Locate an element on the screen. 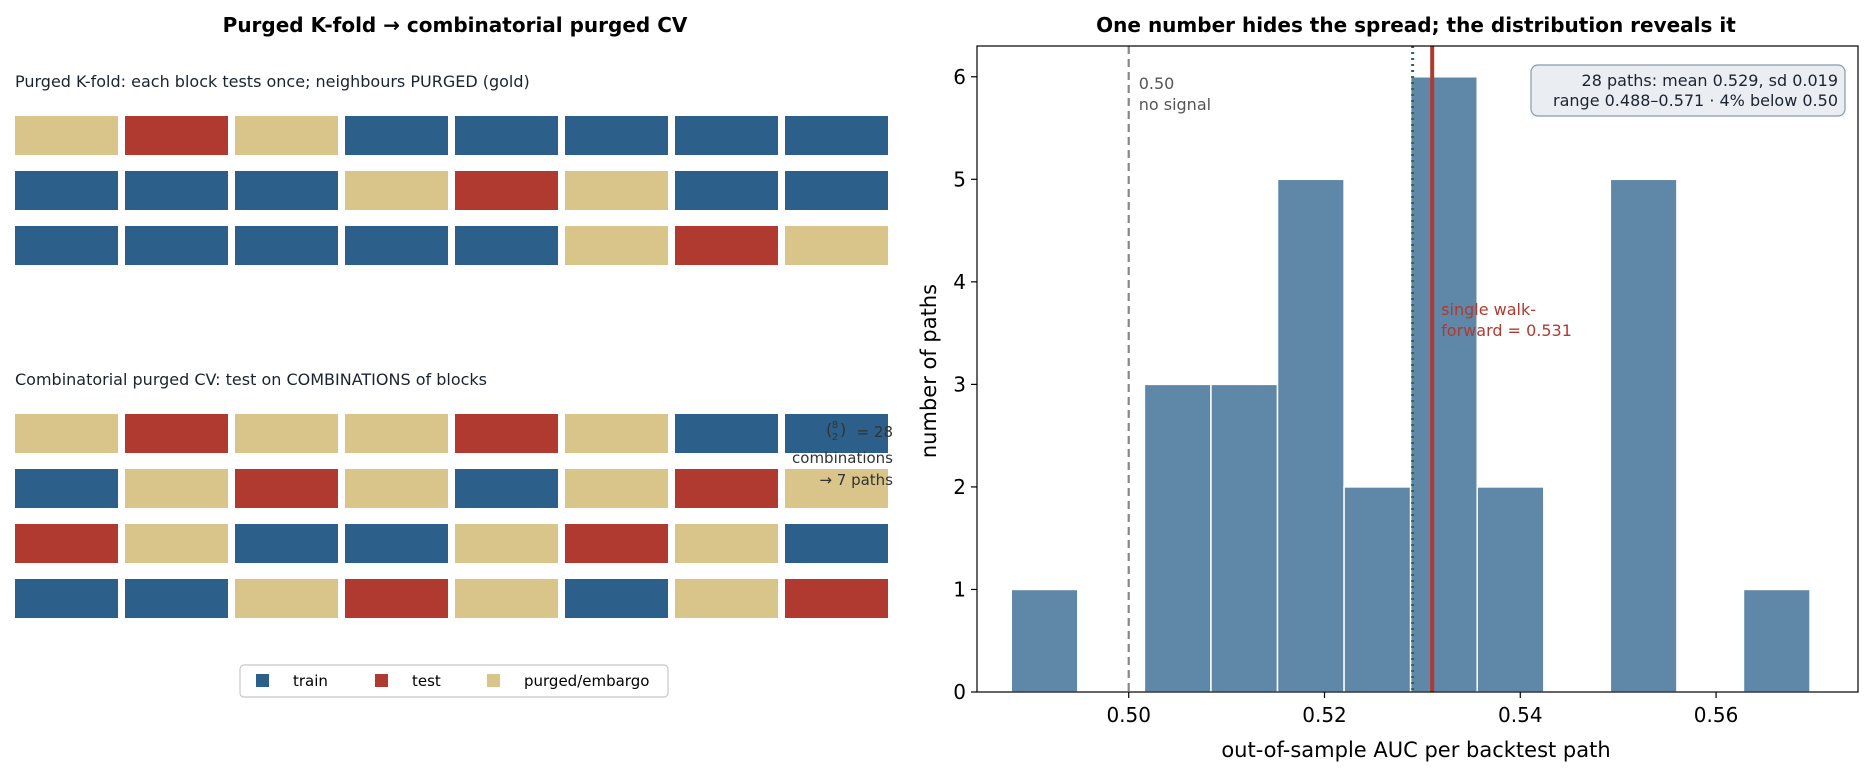 The width and height of the screenshot is (1870, 779). kfold-block-r2-c1-train is located at coordinates (66, 190).